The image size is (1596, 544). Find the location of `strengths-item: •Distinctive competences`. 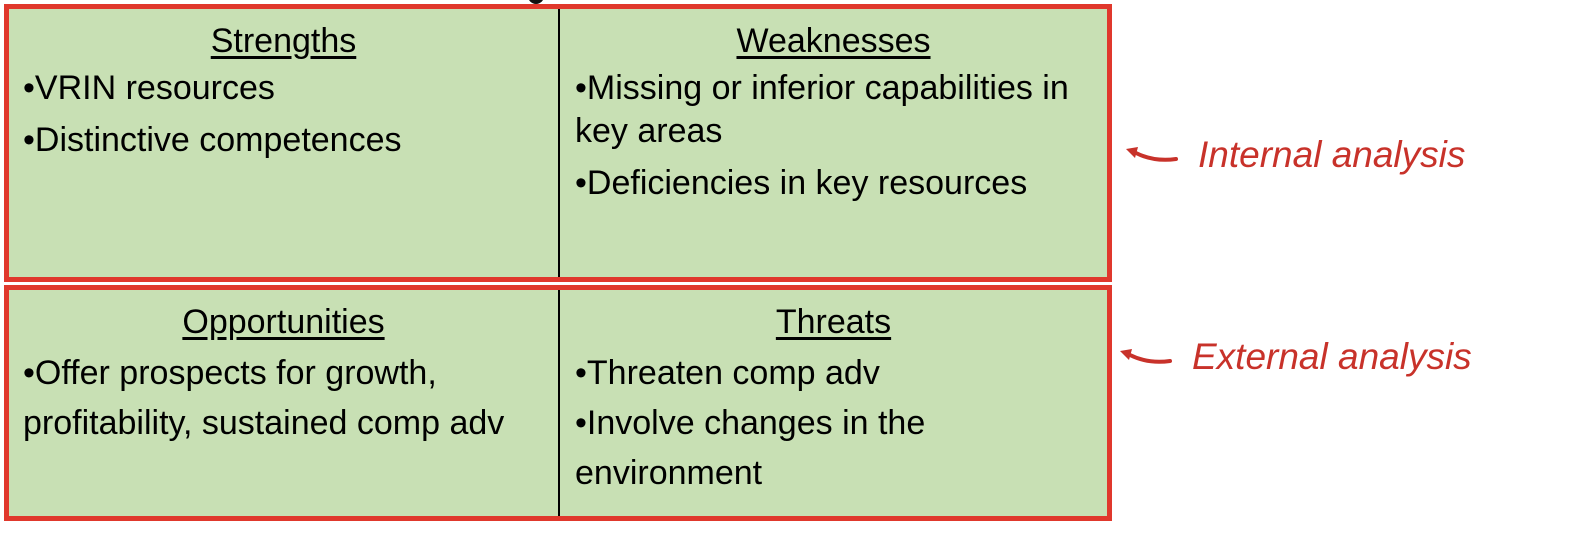

strengths-item: •Distinctive competences is located at coordinates (212, 140).